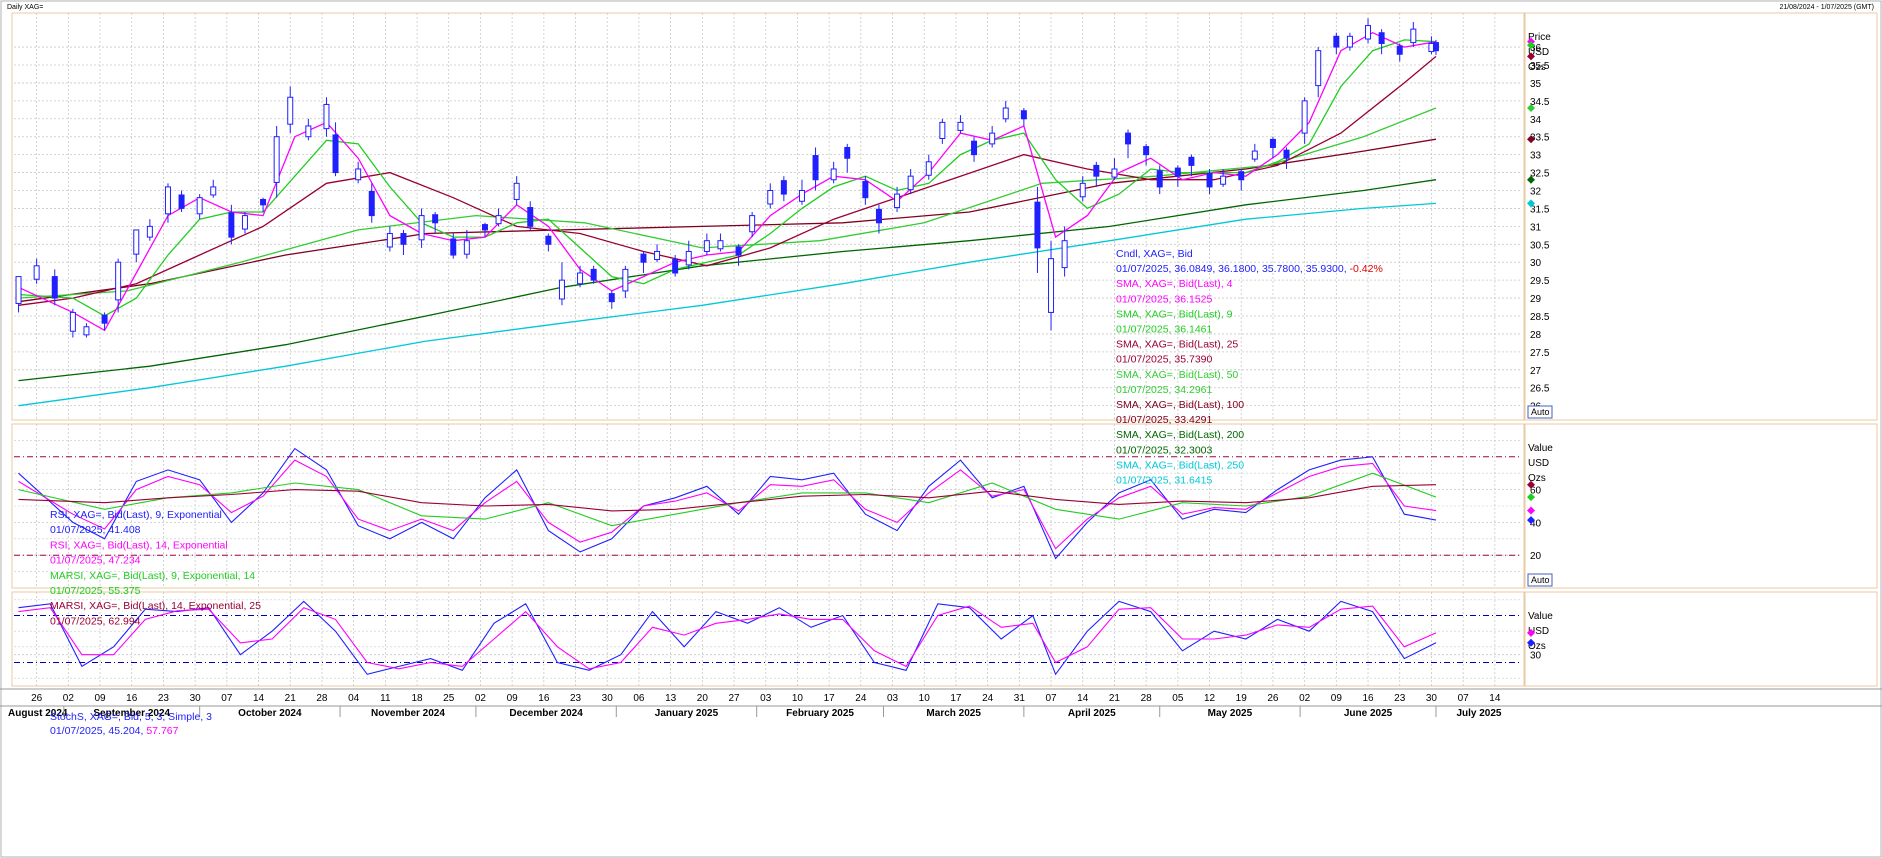 Image resolution: width=1882 pixels, height=858 pixels. Describe the element at coordinates (1540, 138) in the screenshot. I see `price-tick-label: 33.5` at that location.